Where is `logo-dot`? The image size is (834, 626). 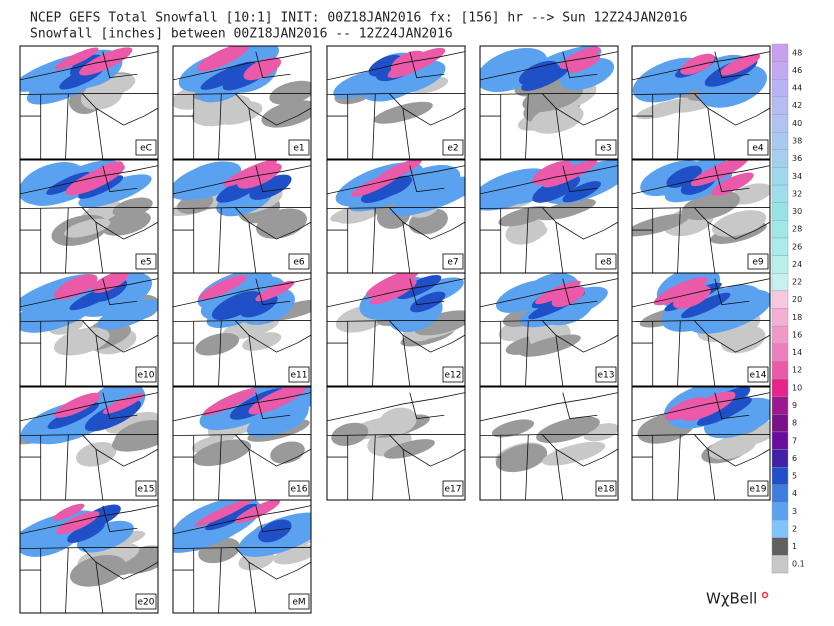 logo-dot is located at coordinates (765, 595).